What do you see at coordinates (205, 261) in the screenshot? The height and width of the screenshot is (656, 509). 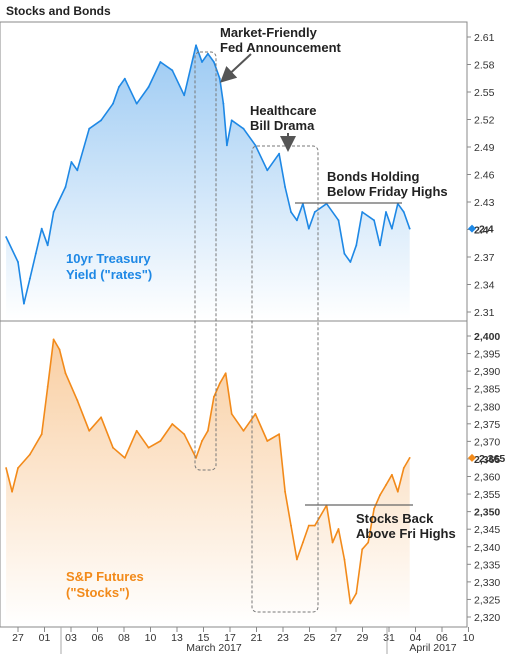 I see `fed-event-box` at bounding box center [205, 261].